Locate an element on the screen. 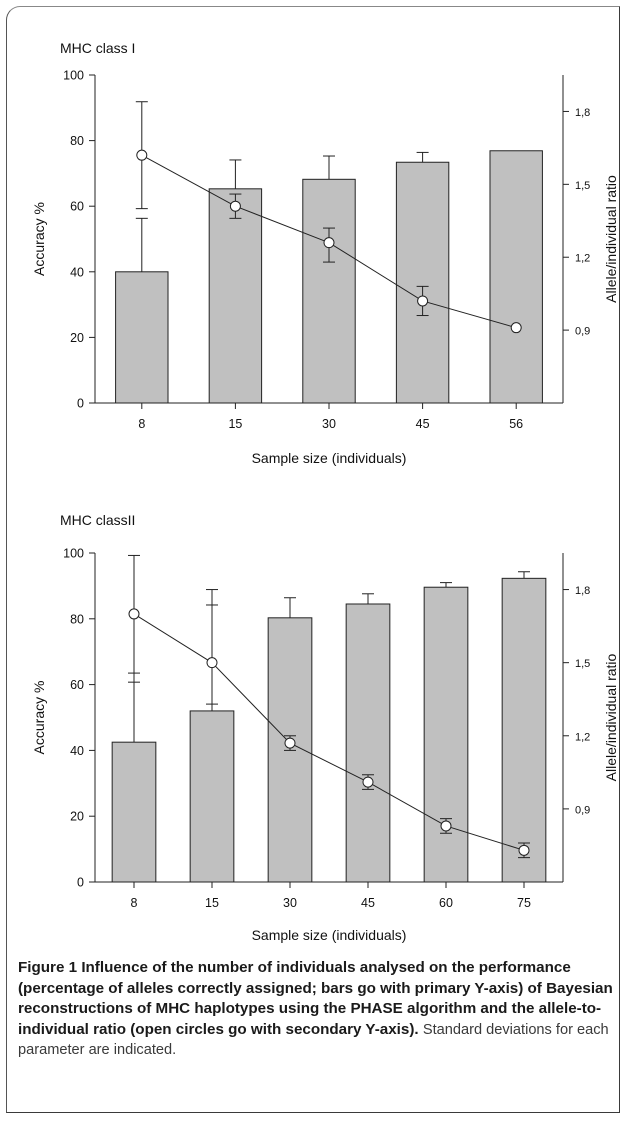  chart1-xtick-label-15: 15 is located at coordinates (235, 424).